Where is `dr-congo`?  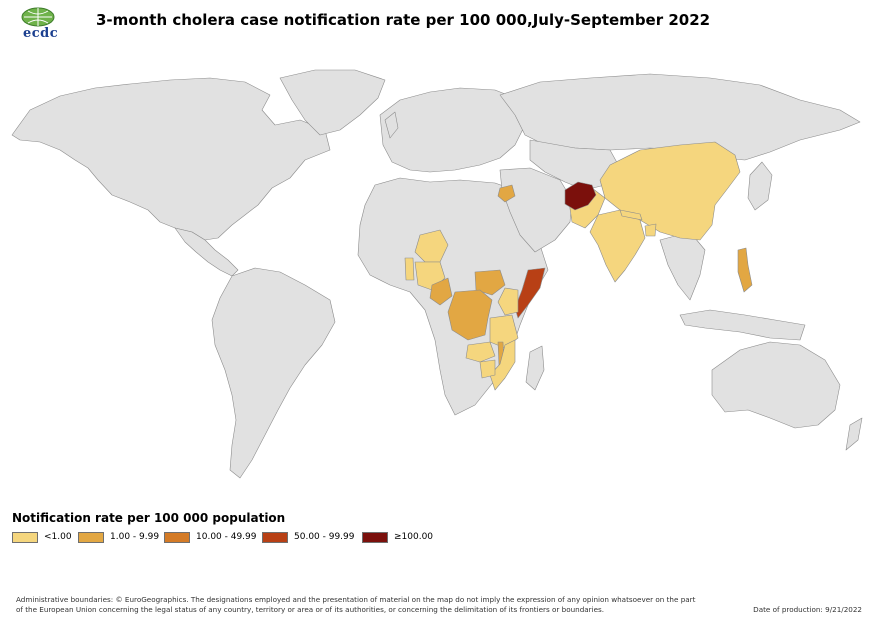 dr-congo is located at coordinates (470, 315).